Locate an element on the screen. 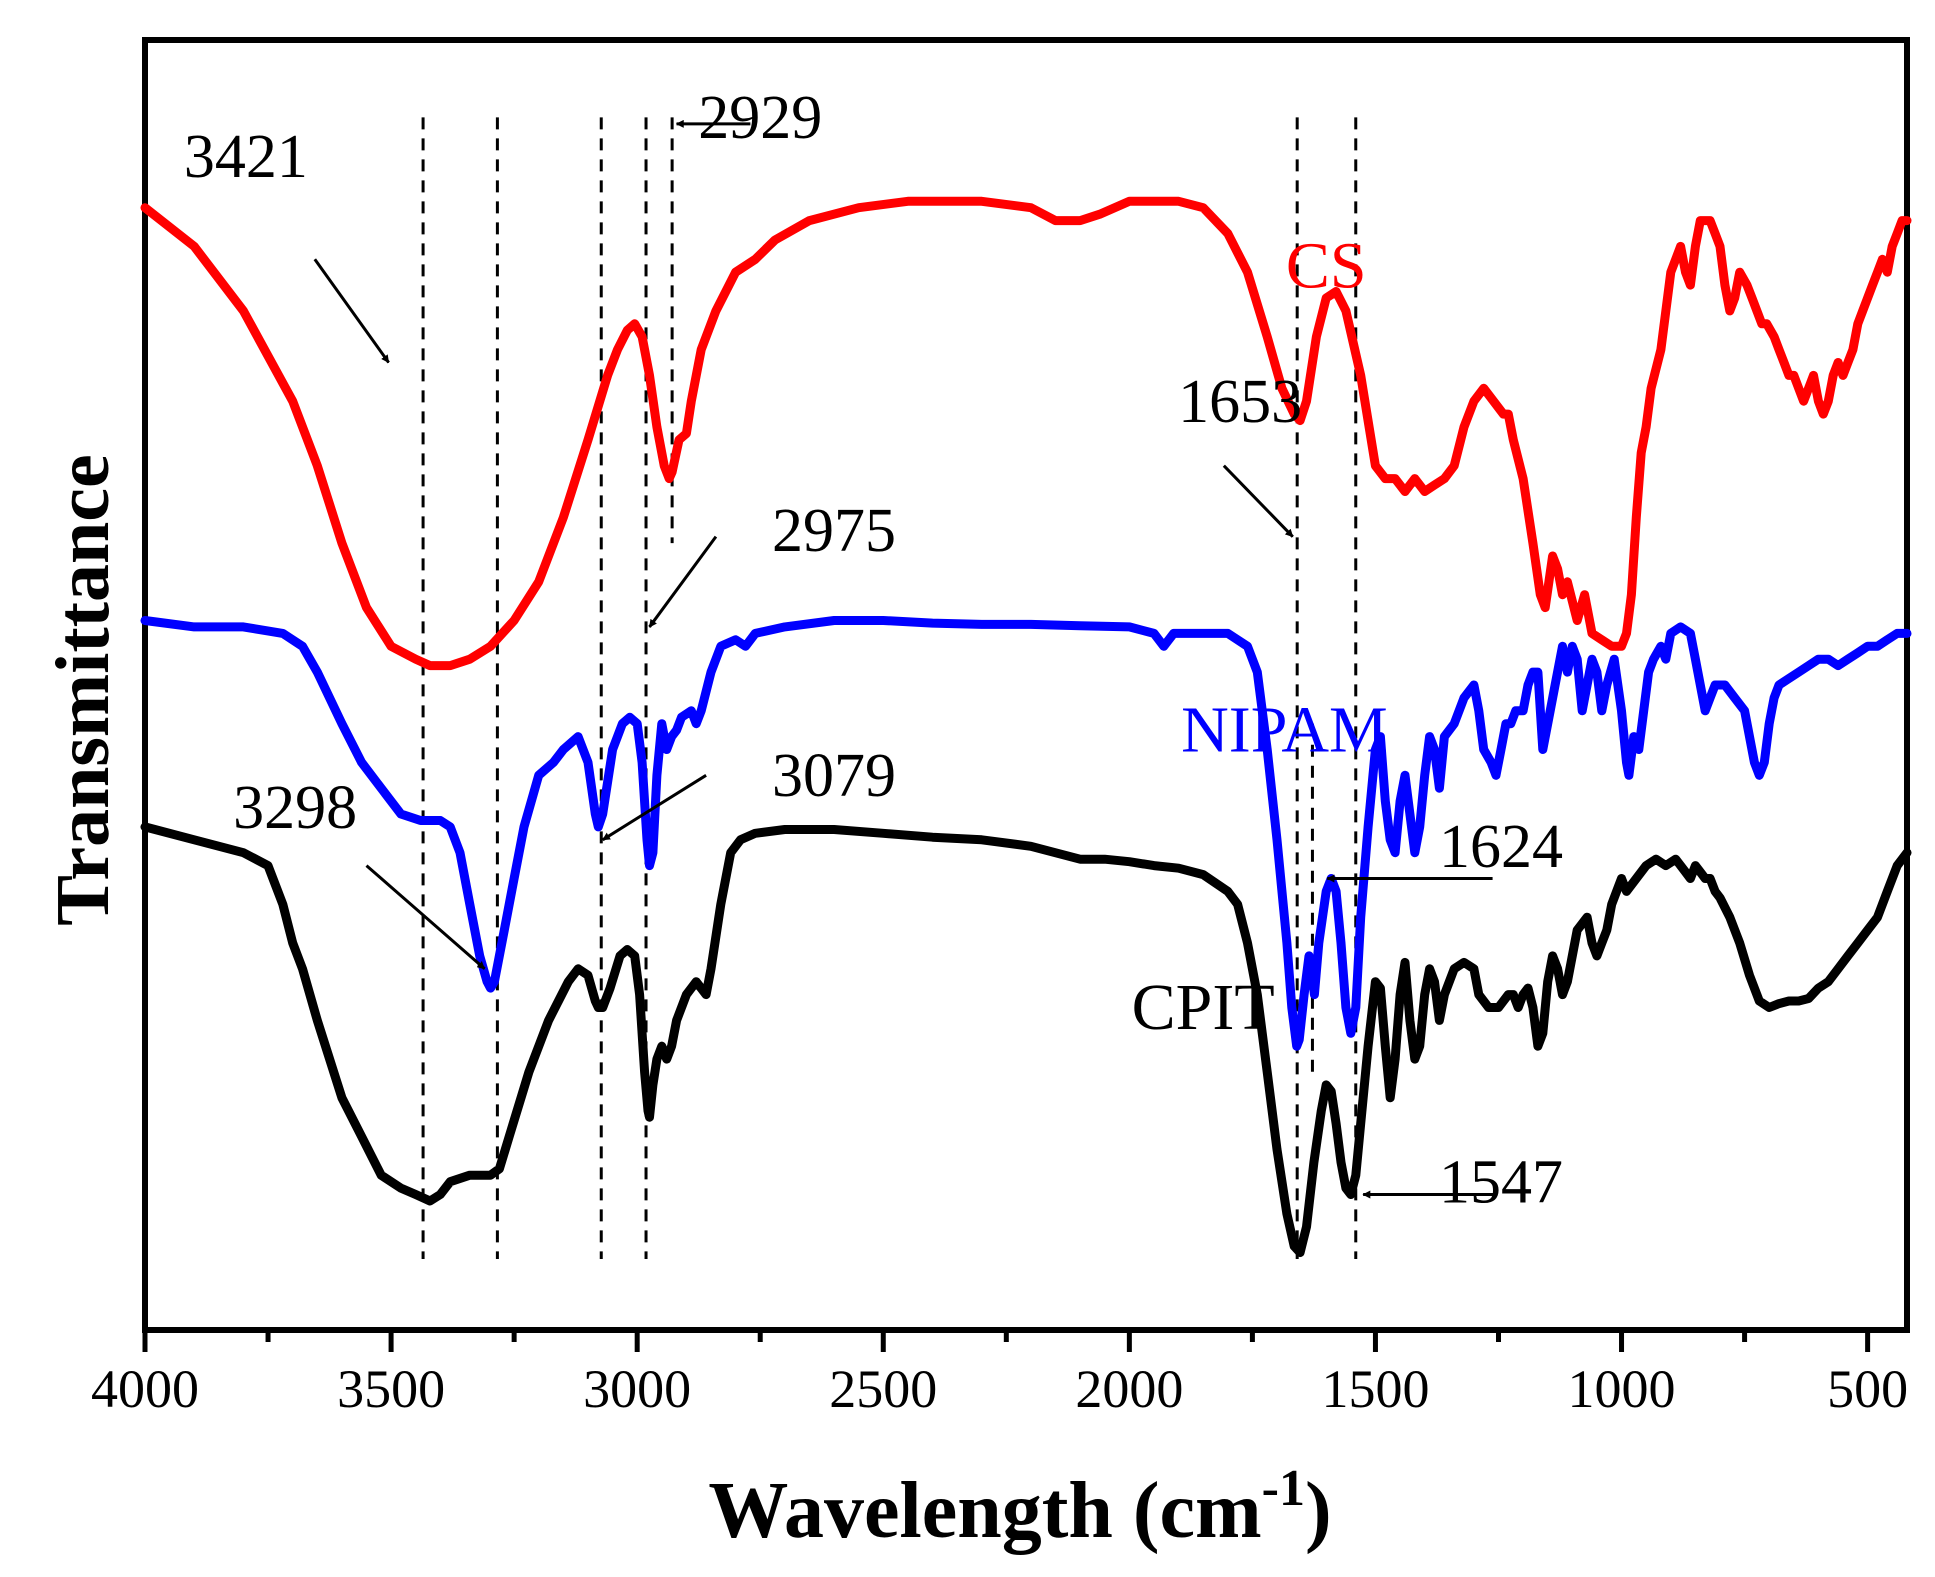 The image size is (1935, 1577). x-tick-label-3000: 3000 is located at coordinates (637, 1389).